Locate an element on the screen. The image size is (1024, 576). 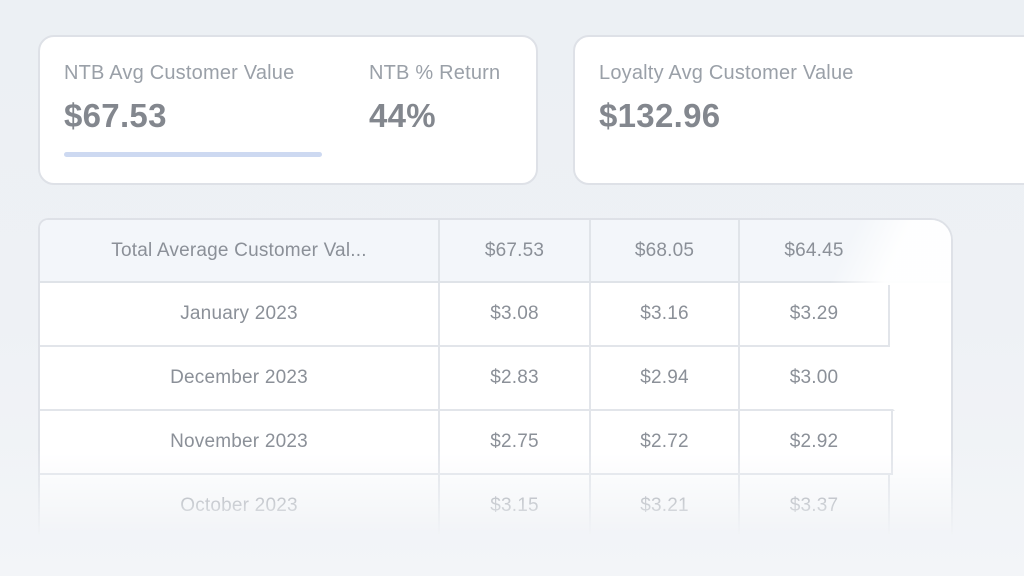
header-value-cell: $68.05 is located at coordinates (663, 250).